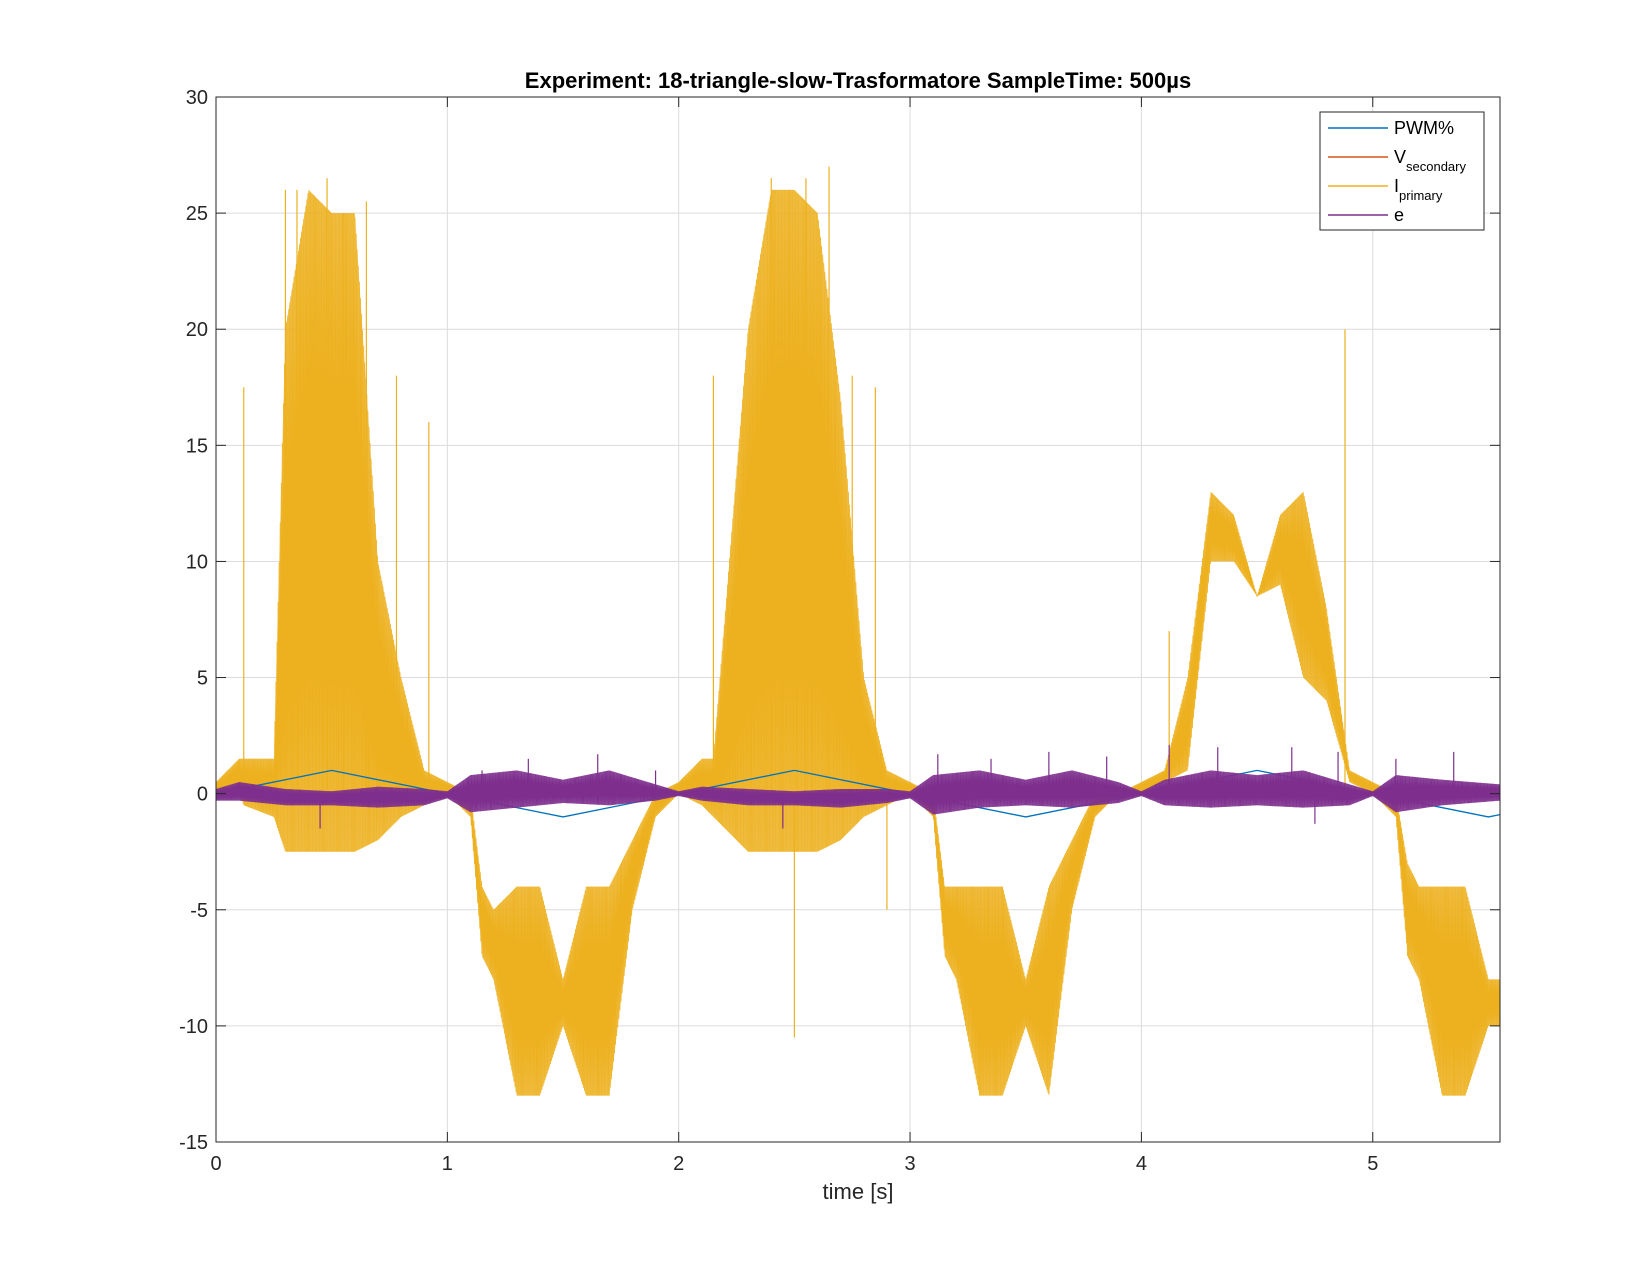 This screenshot has height=1275, width=1650. I want to click on x-tick-label: 4, so click(1141, 1164).